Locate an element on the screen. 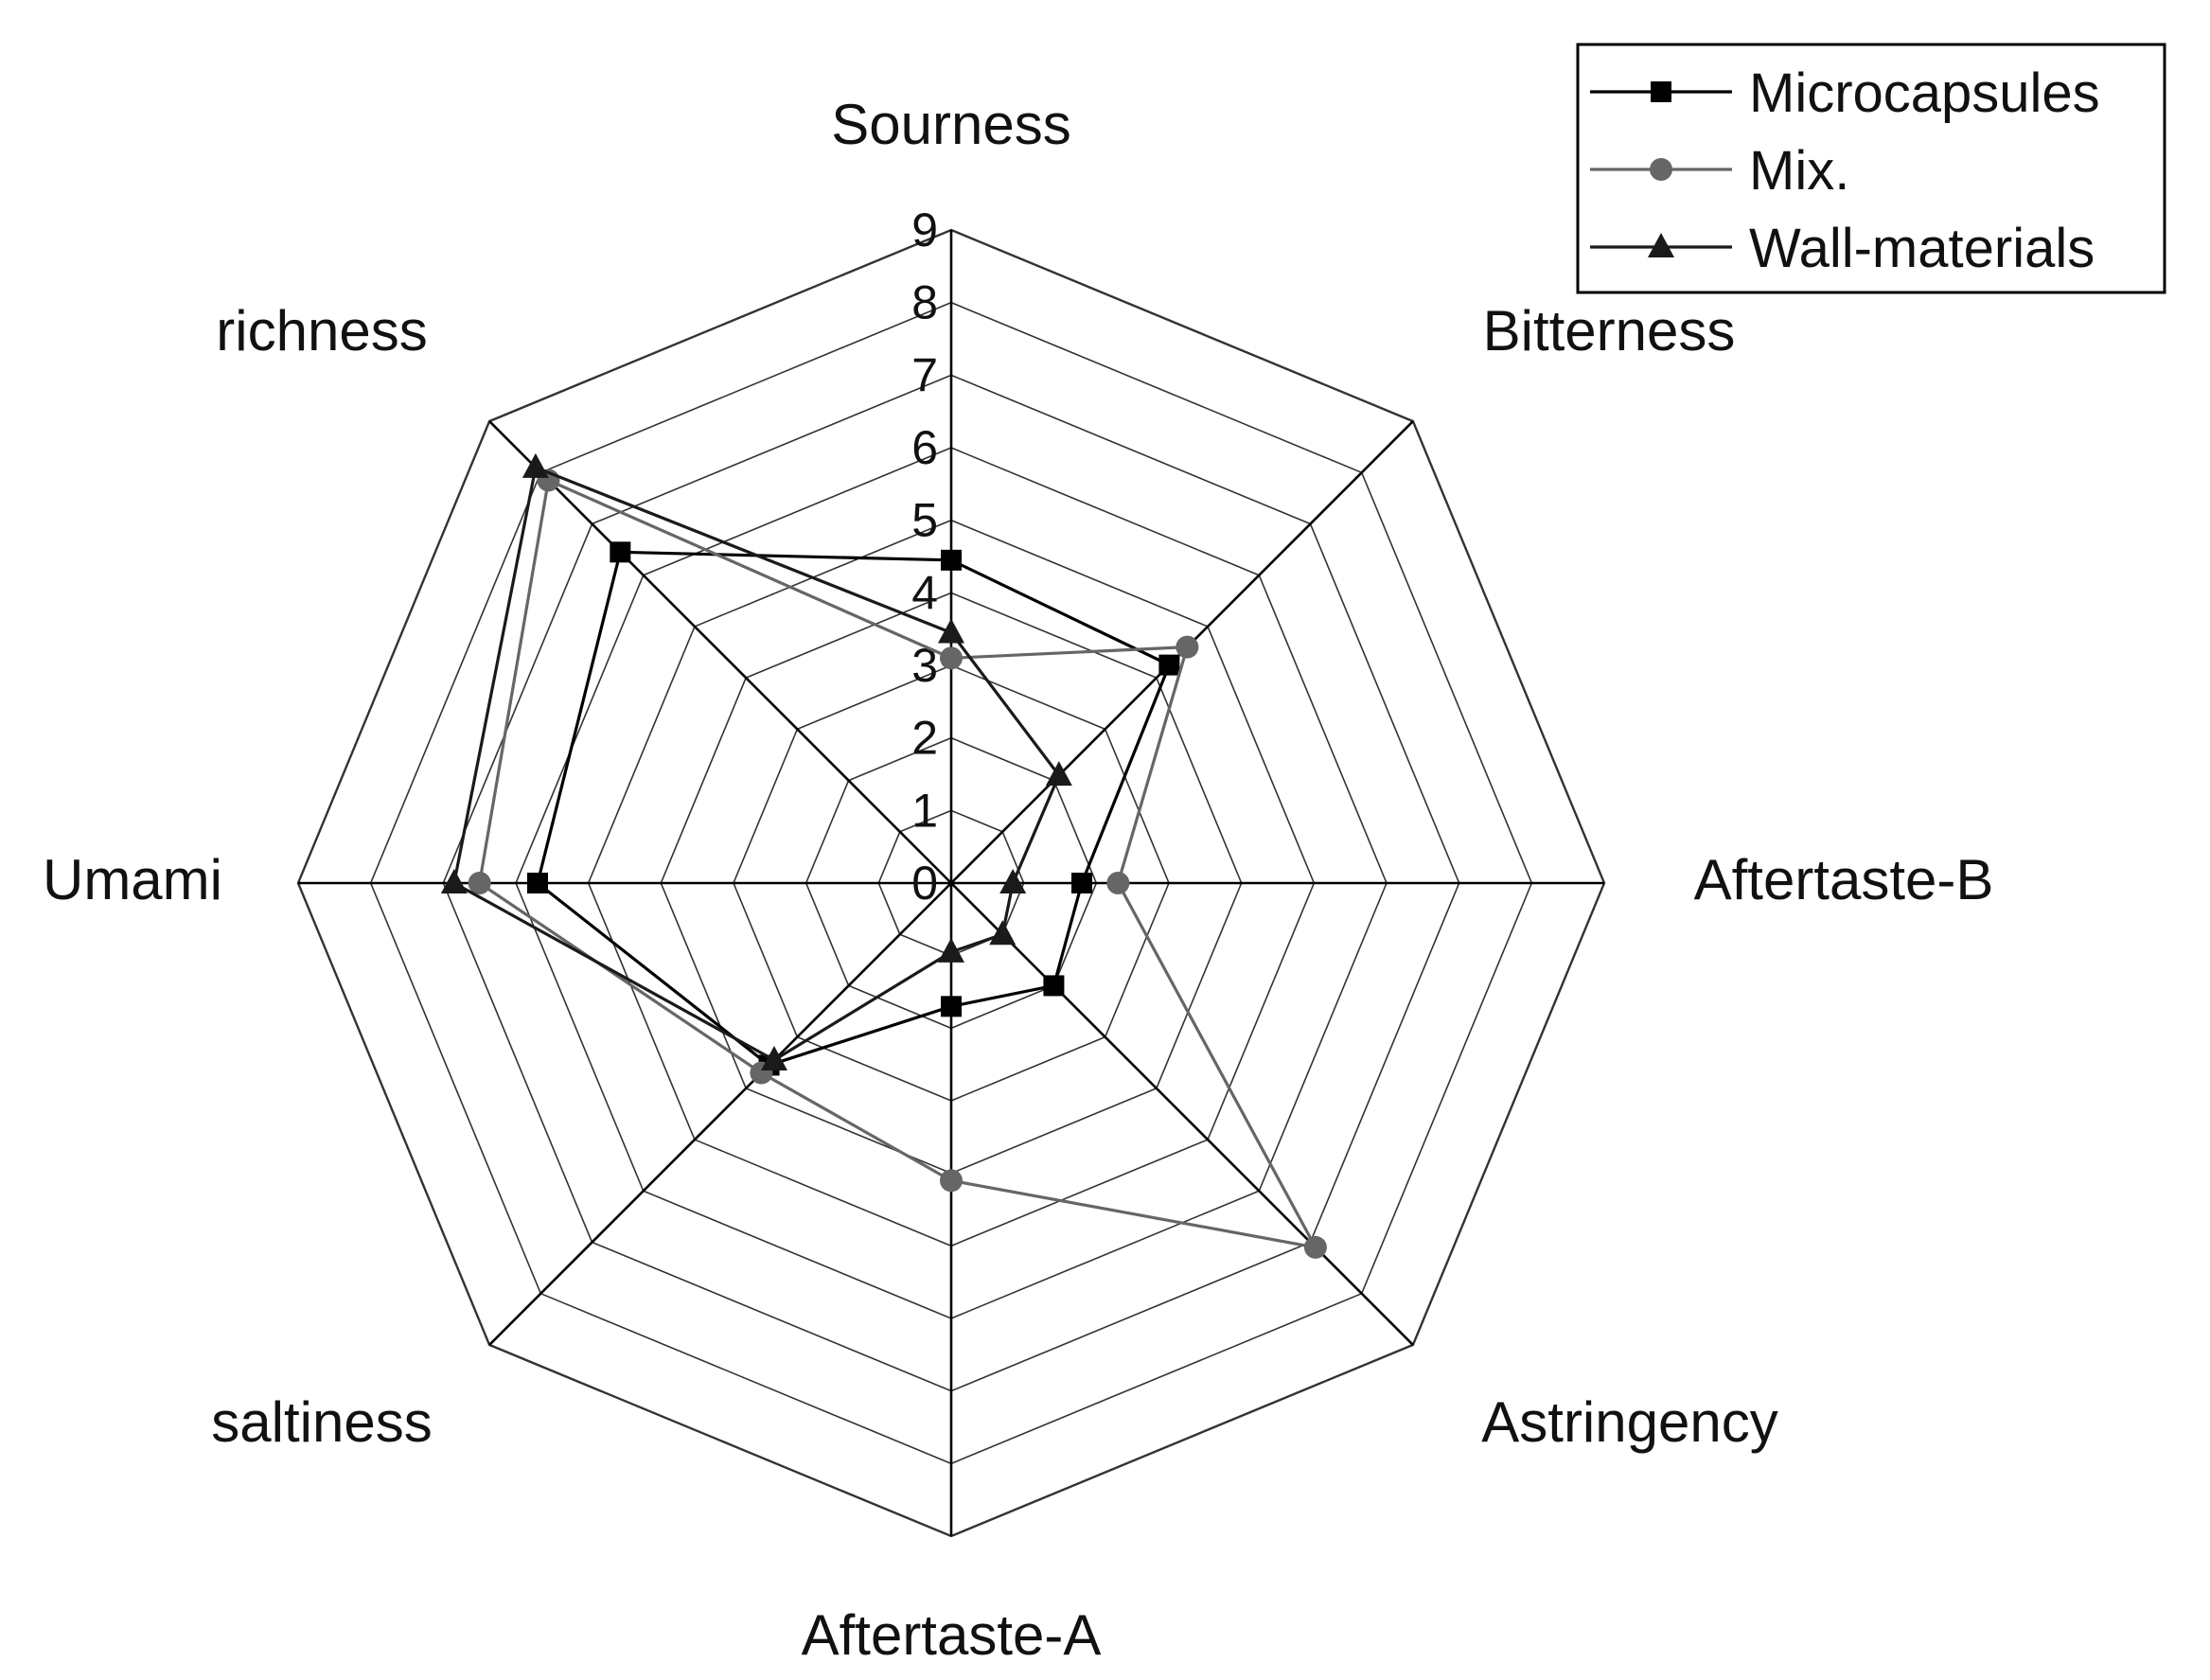 This screenshot has width=2210, height=1680. category-label-aftertaste-a: Aftertaste-A is located at coordinates (952, 1635).